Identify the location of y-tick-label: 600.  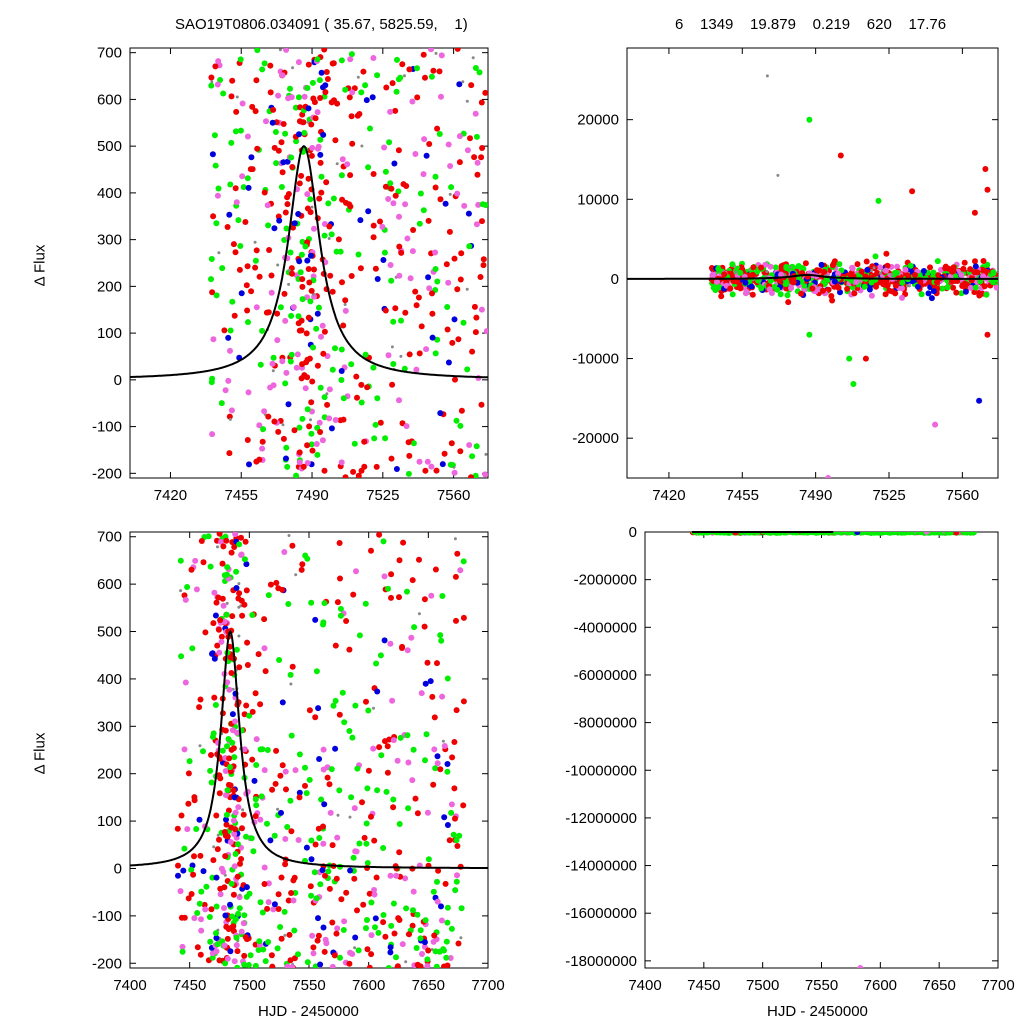
(109, 584).